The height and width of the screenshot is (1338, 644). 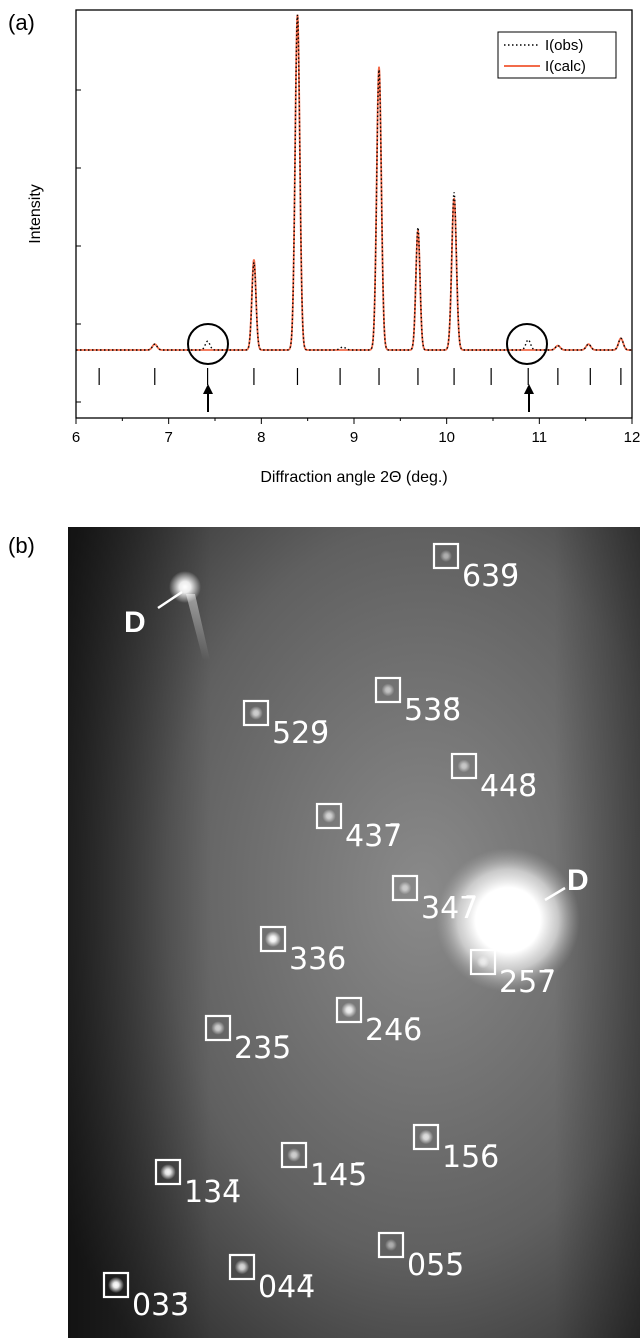 What do you see at coordinates (261, 437) in the screenshot?
I see `x-tick-label: 8` at bounding box center [261, 437].